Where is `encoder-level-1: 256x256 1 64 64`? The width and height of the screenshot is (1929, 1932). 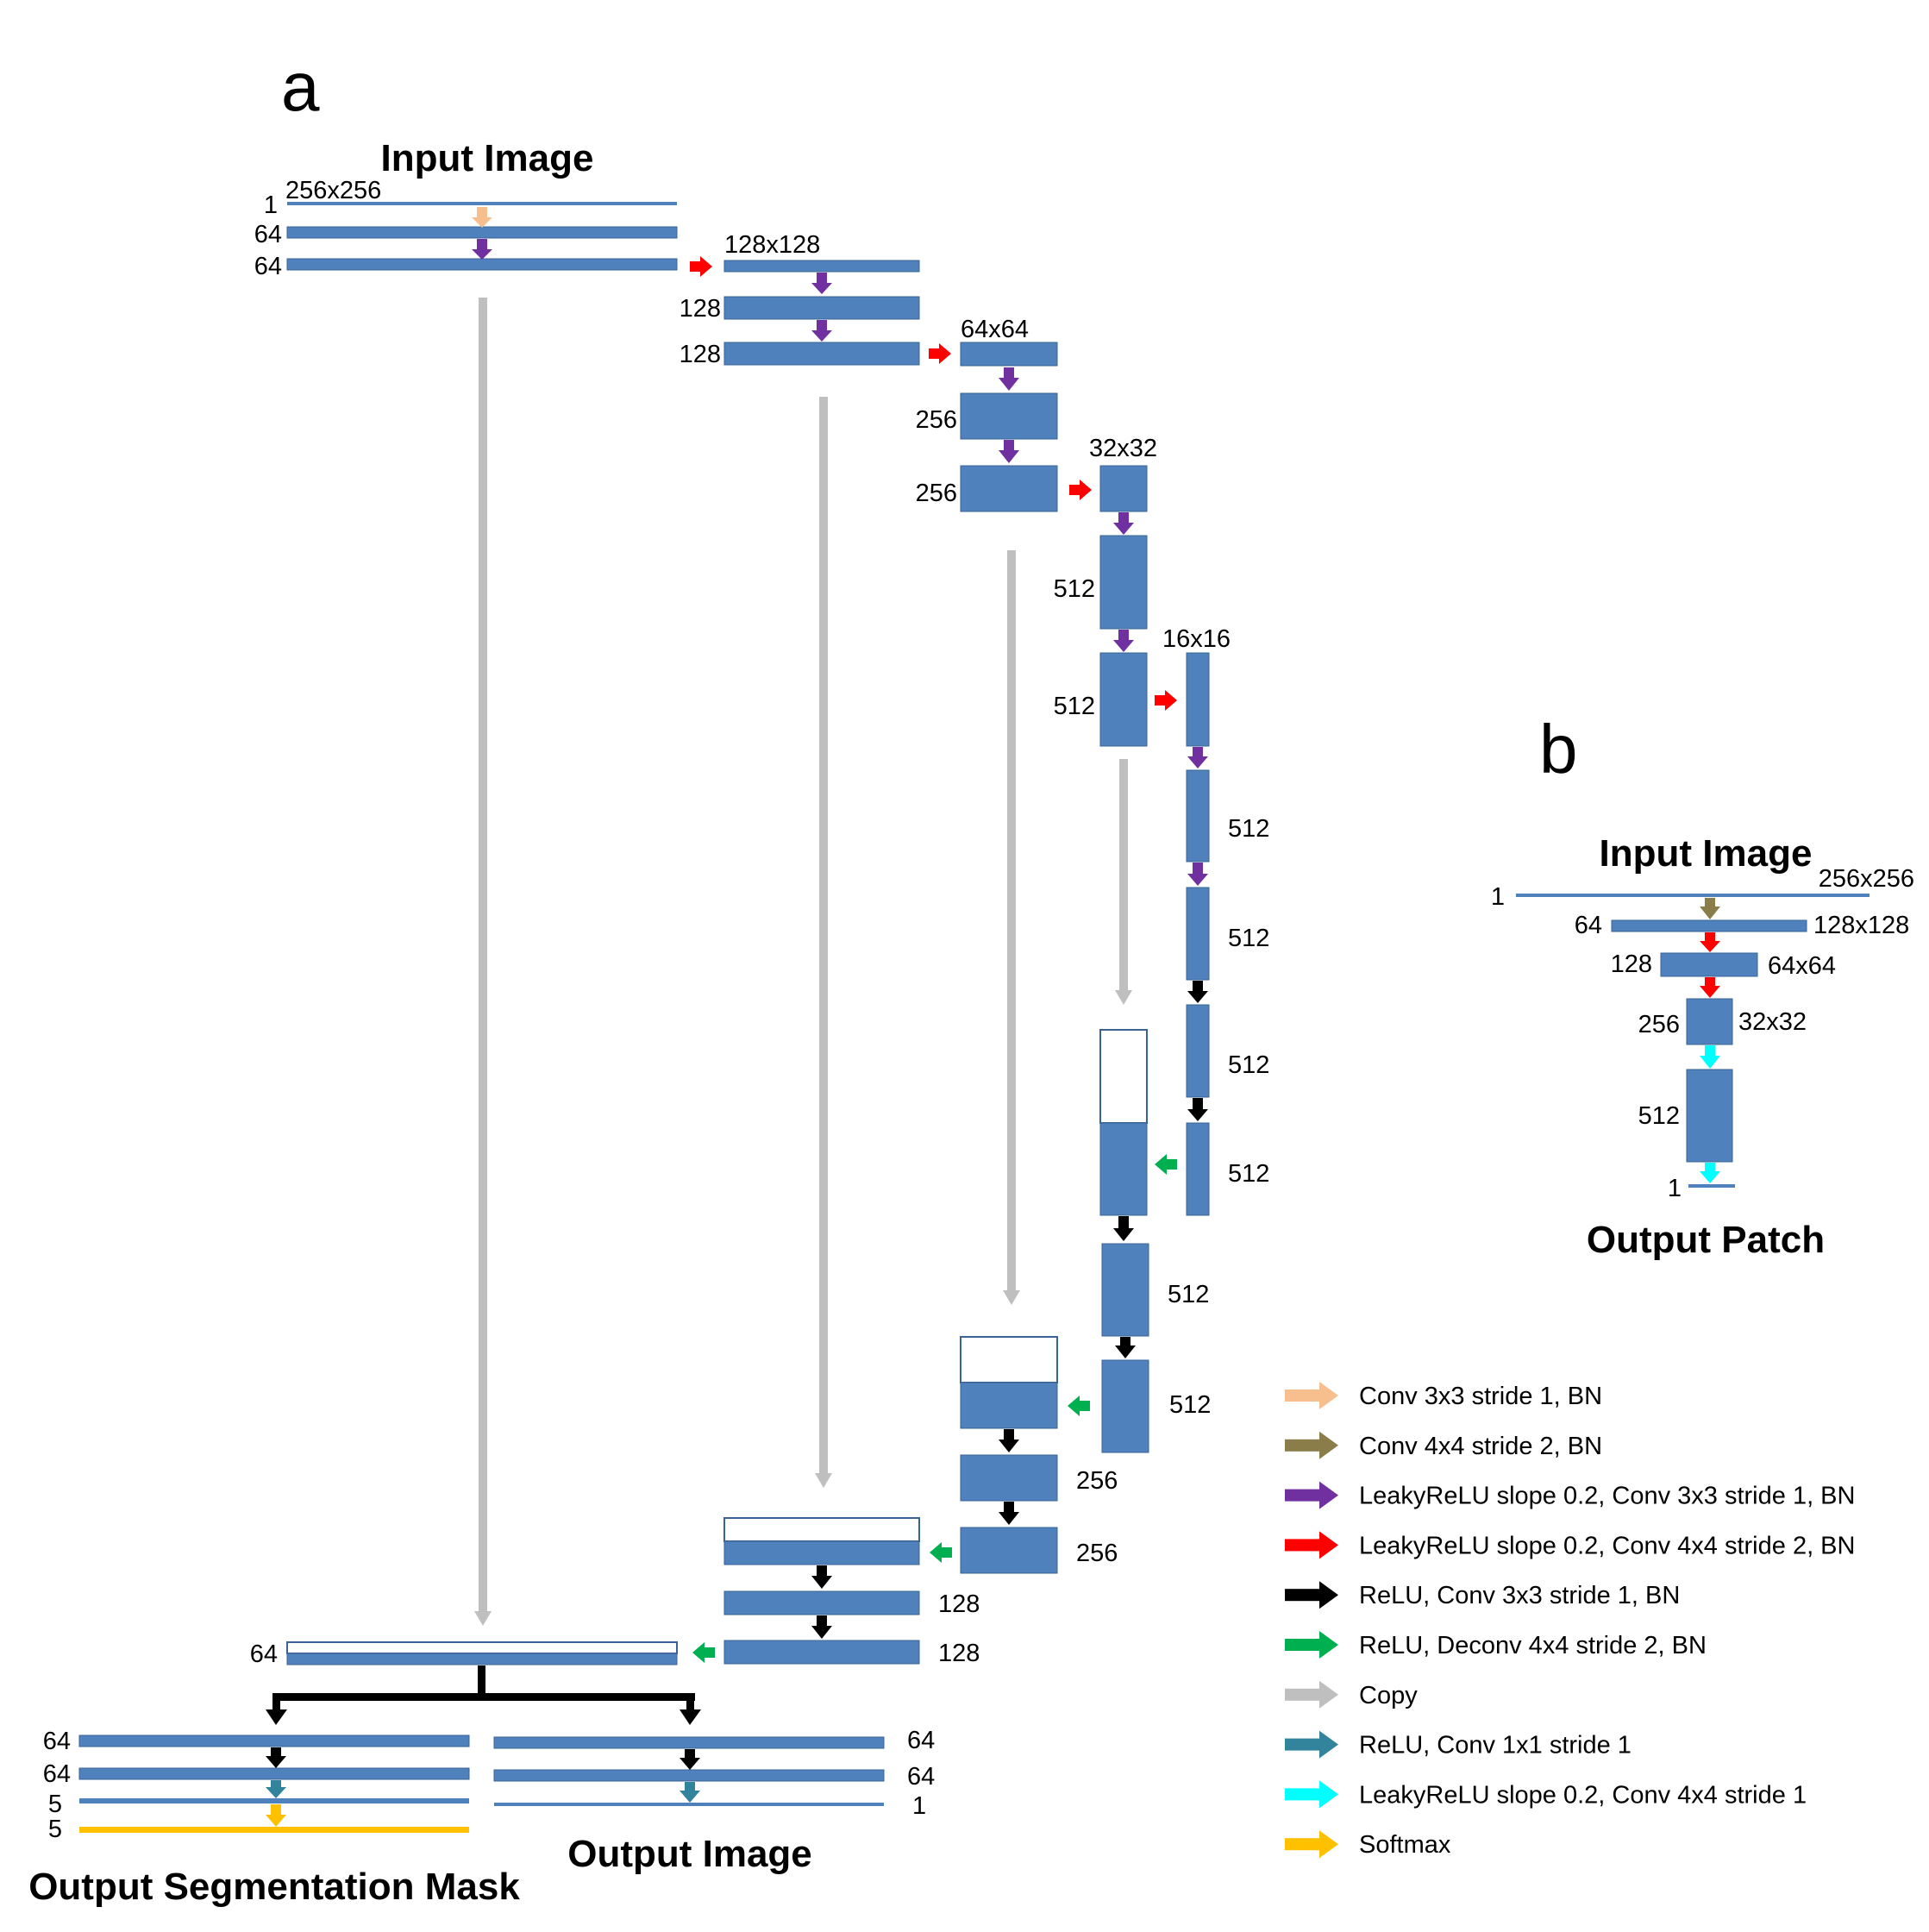 encoder-level-1: 256x256 1 64 64 is located at coordinates (483, 229).